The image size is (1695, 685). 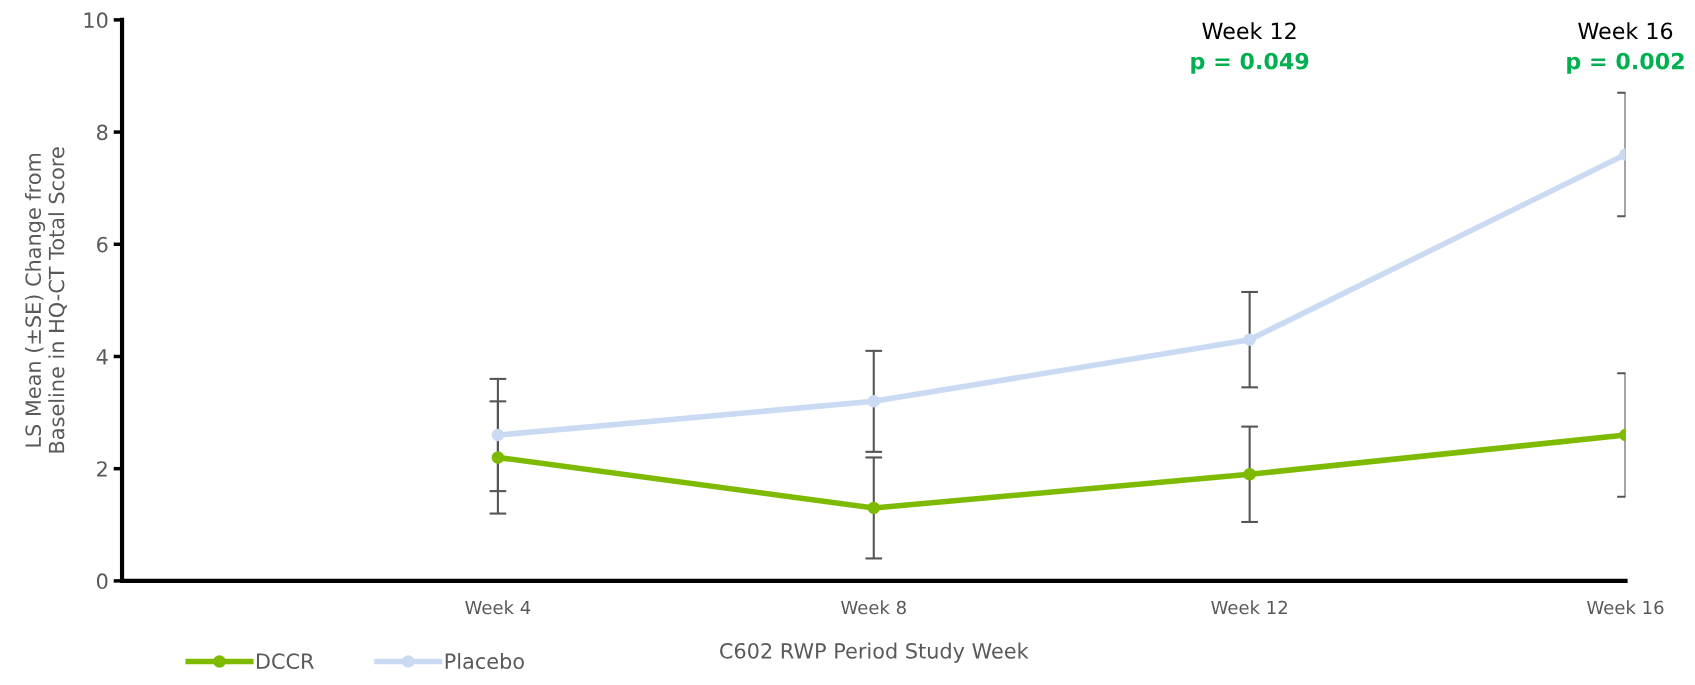 What do you see at coordinates (102, 244) in the screenshot?
I see `y-tick-label: 6` at bounding box center [102, 244].